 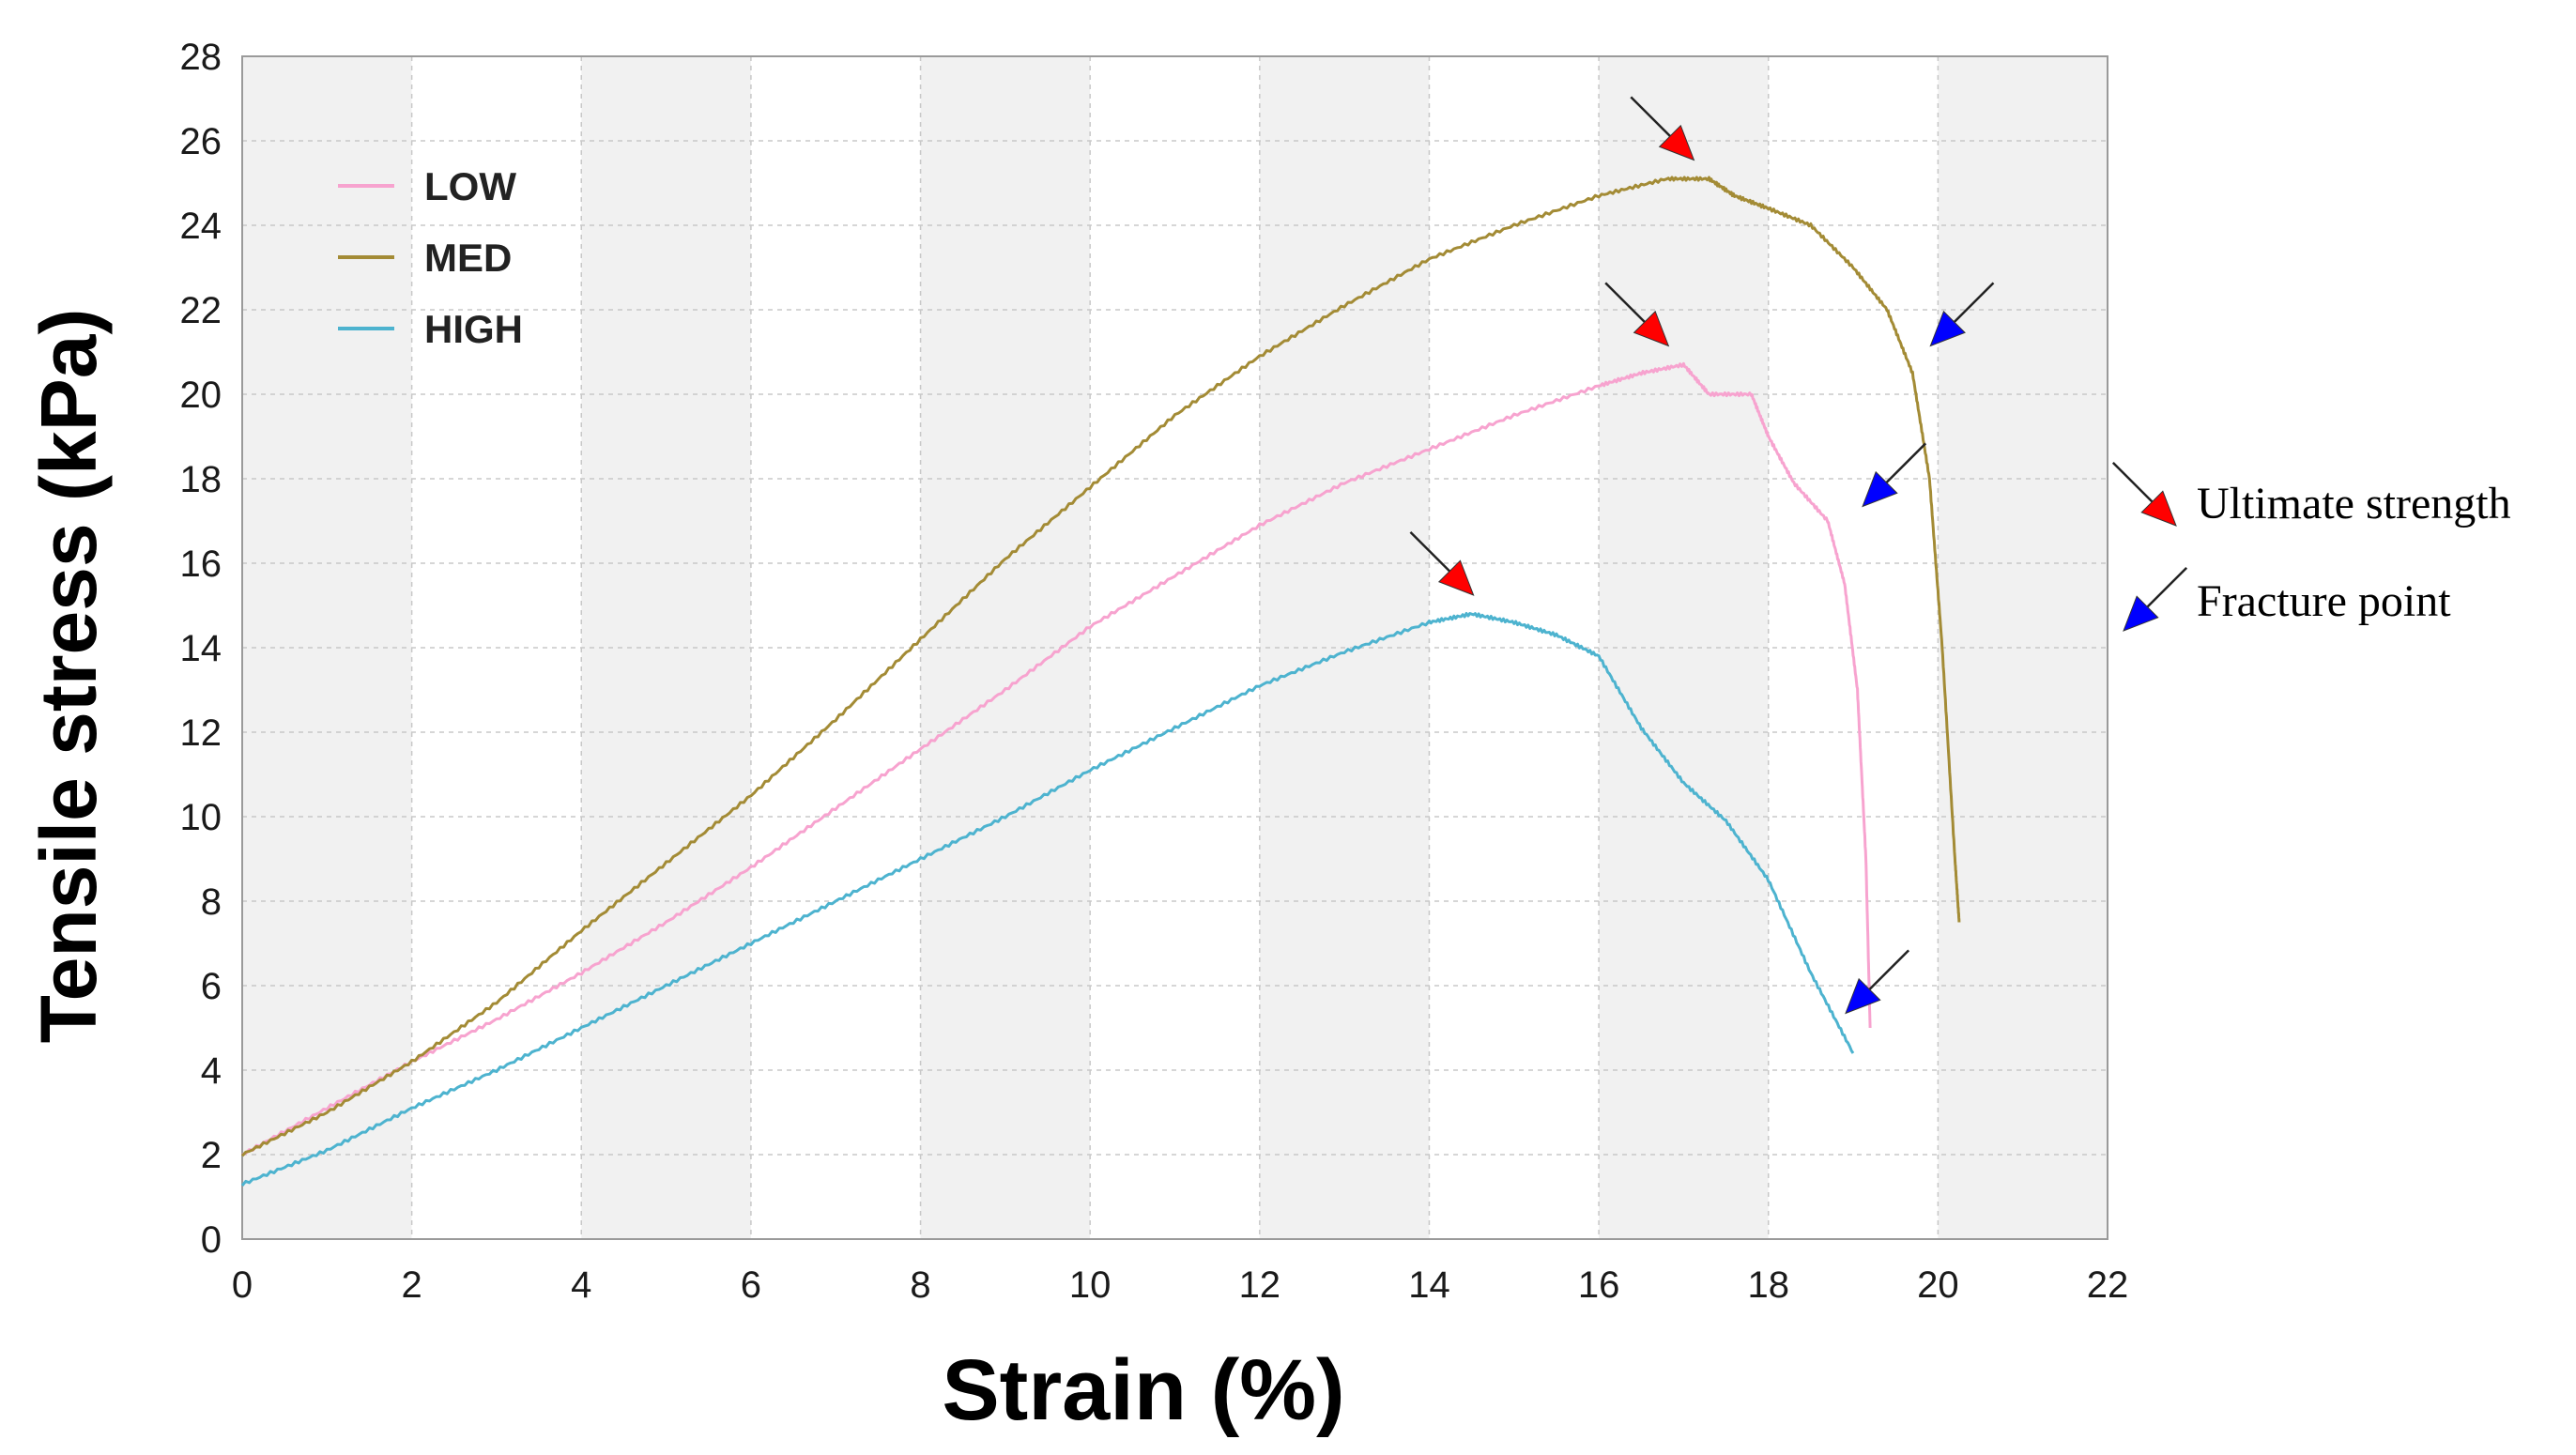 I want to click on key-fracture-point-label: Fracture point, so click(x=2324, y=601).